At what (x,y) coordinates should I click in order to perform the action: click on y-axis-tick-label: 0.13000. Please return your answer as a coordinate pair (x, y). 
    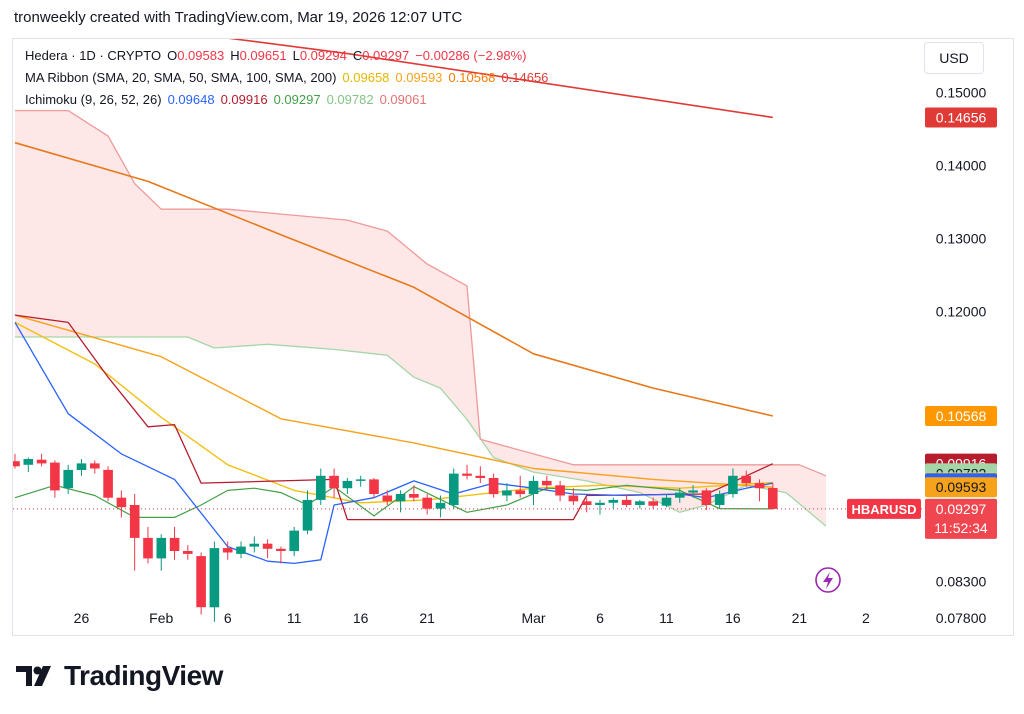
    Looking at the image, I should click on (961, 238).